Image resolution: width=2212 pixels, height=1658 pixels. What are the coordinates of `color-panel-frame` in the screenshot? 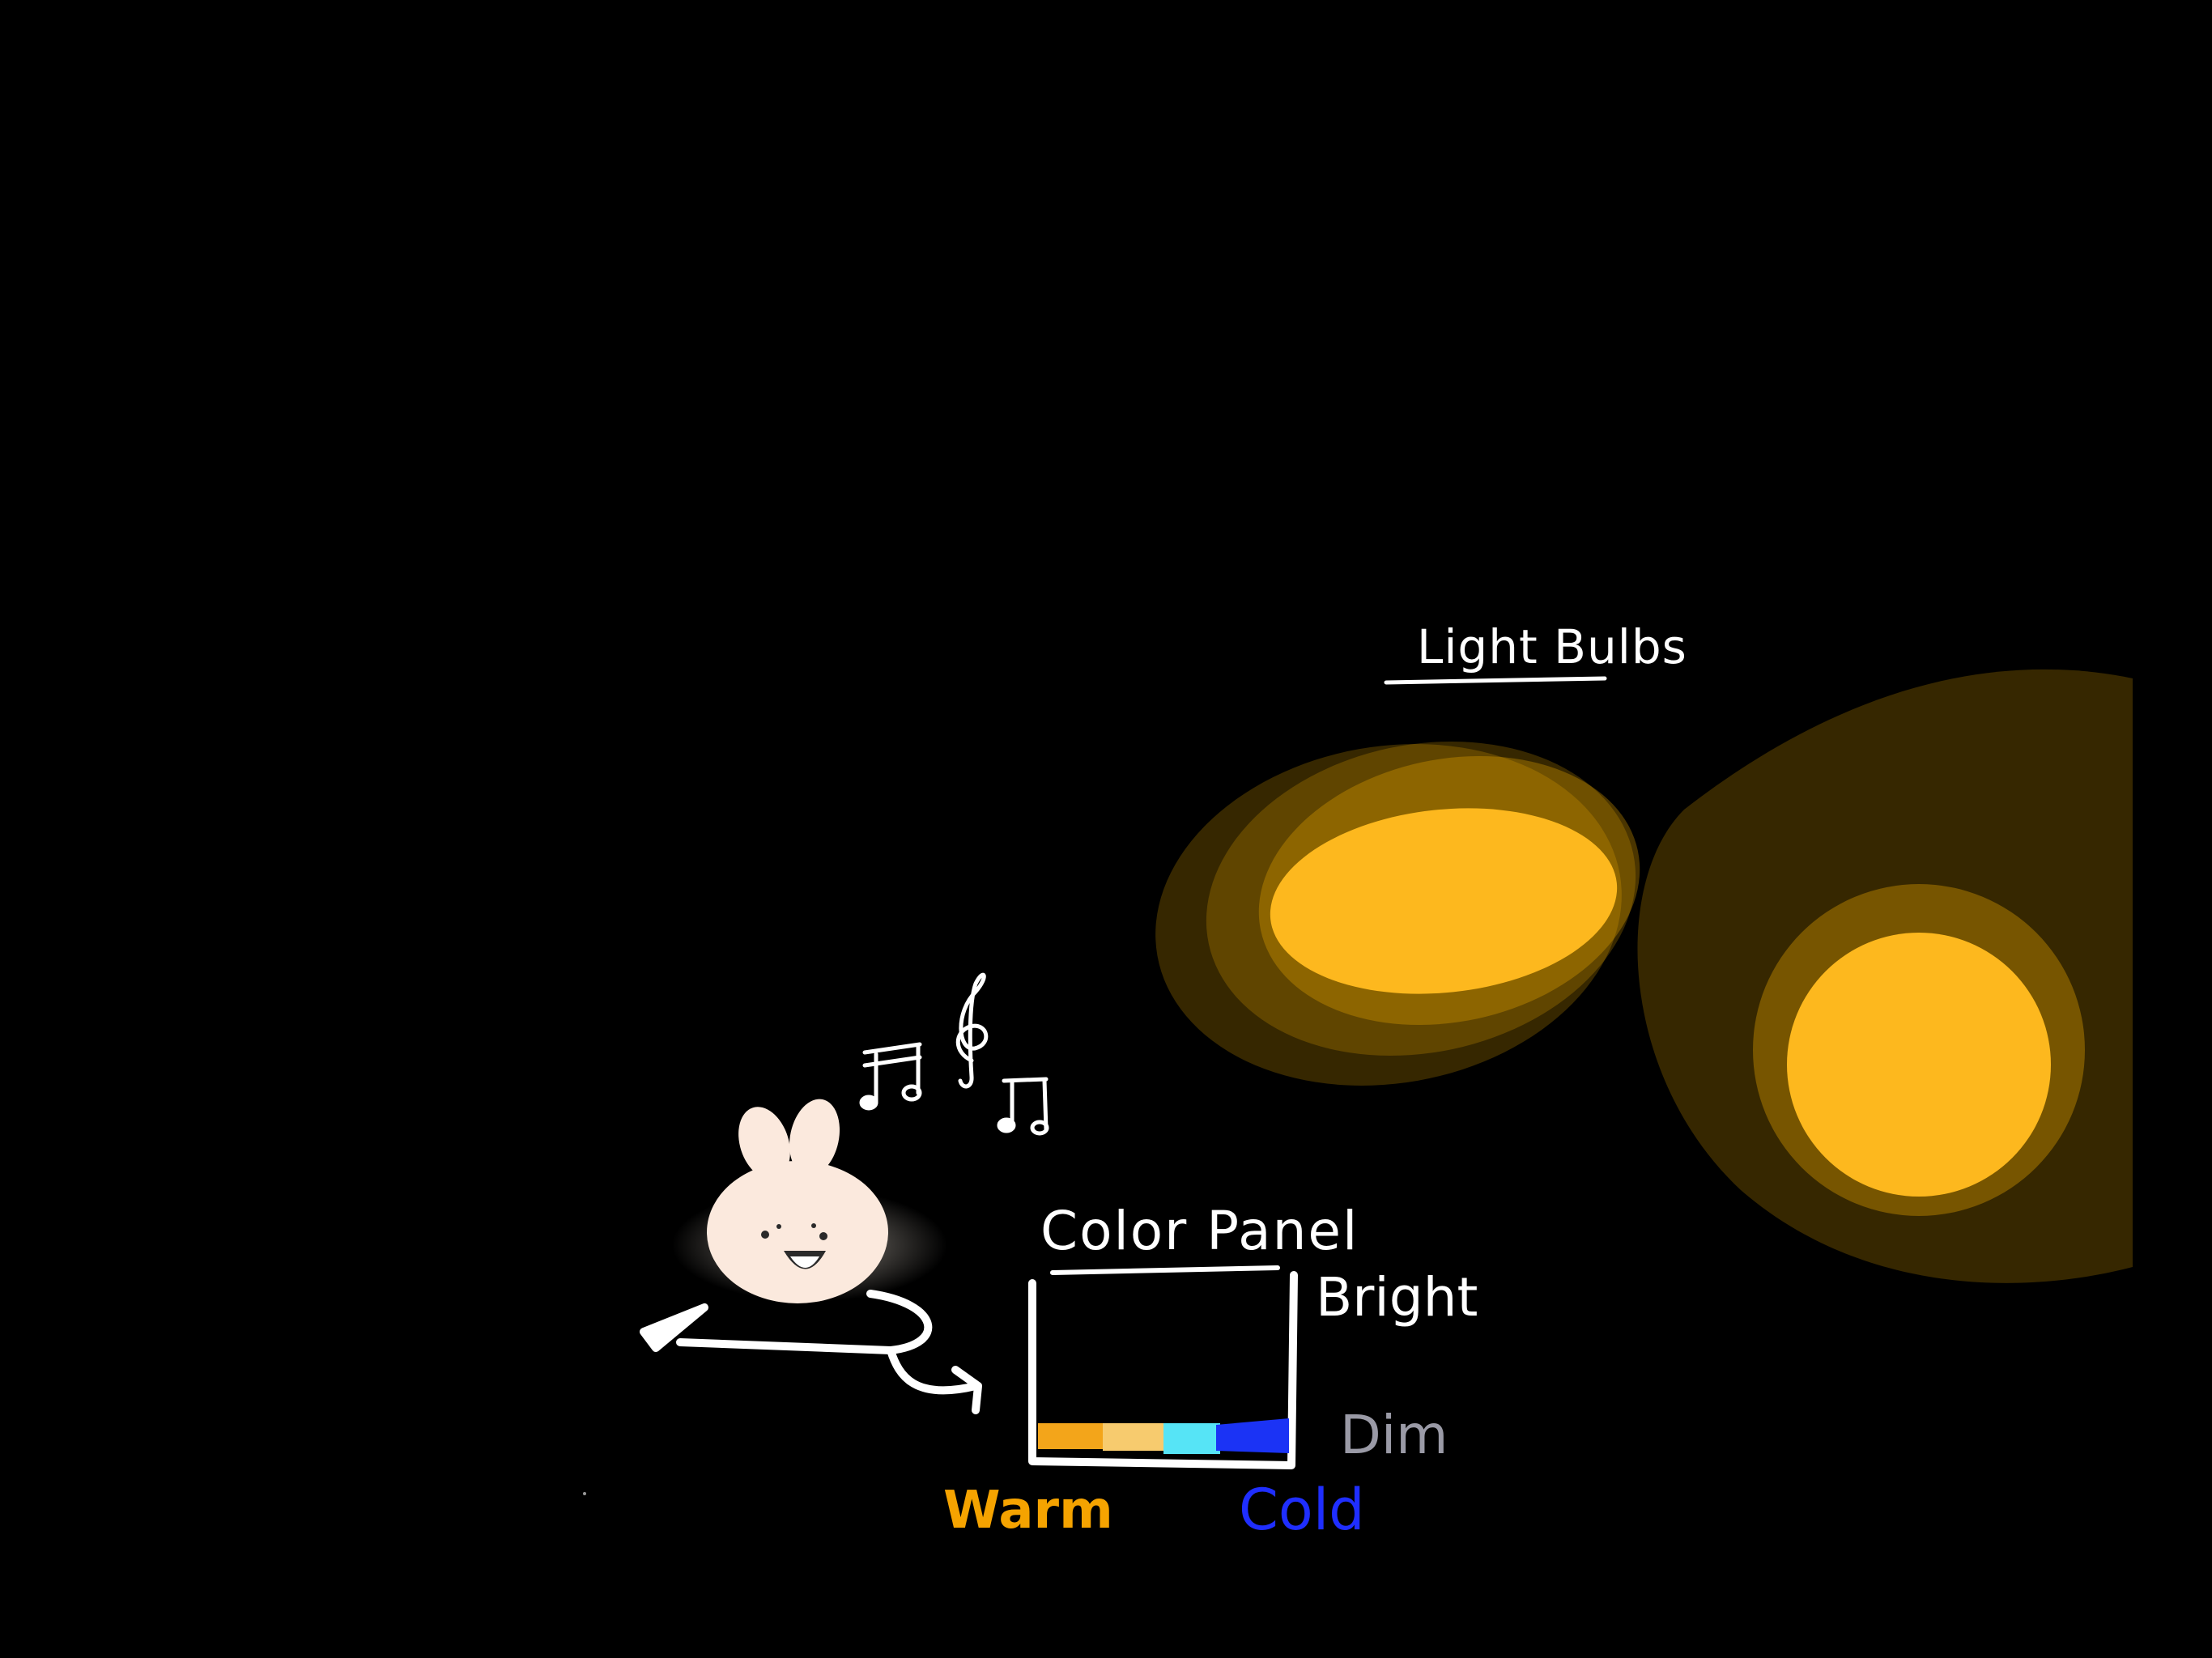 It's located at (1163, 1370).